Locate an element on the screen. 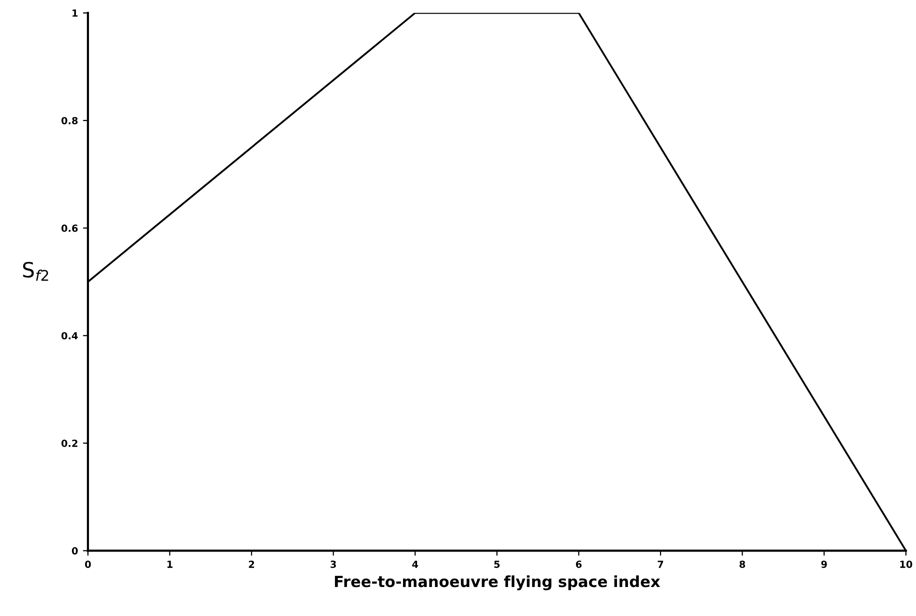  y-tick-label: 0.8 is located at coordinates (69, 120).